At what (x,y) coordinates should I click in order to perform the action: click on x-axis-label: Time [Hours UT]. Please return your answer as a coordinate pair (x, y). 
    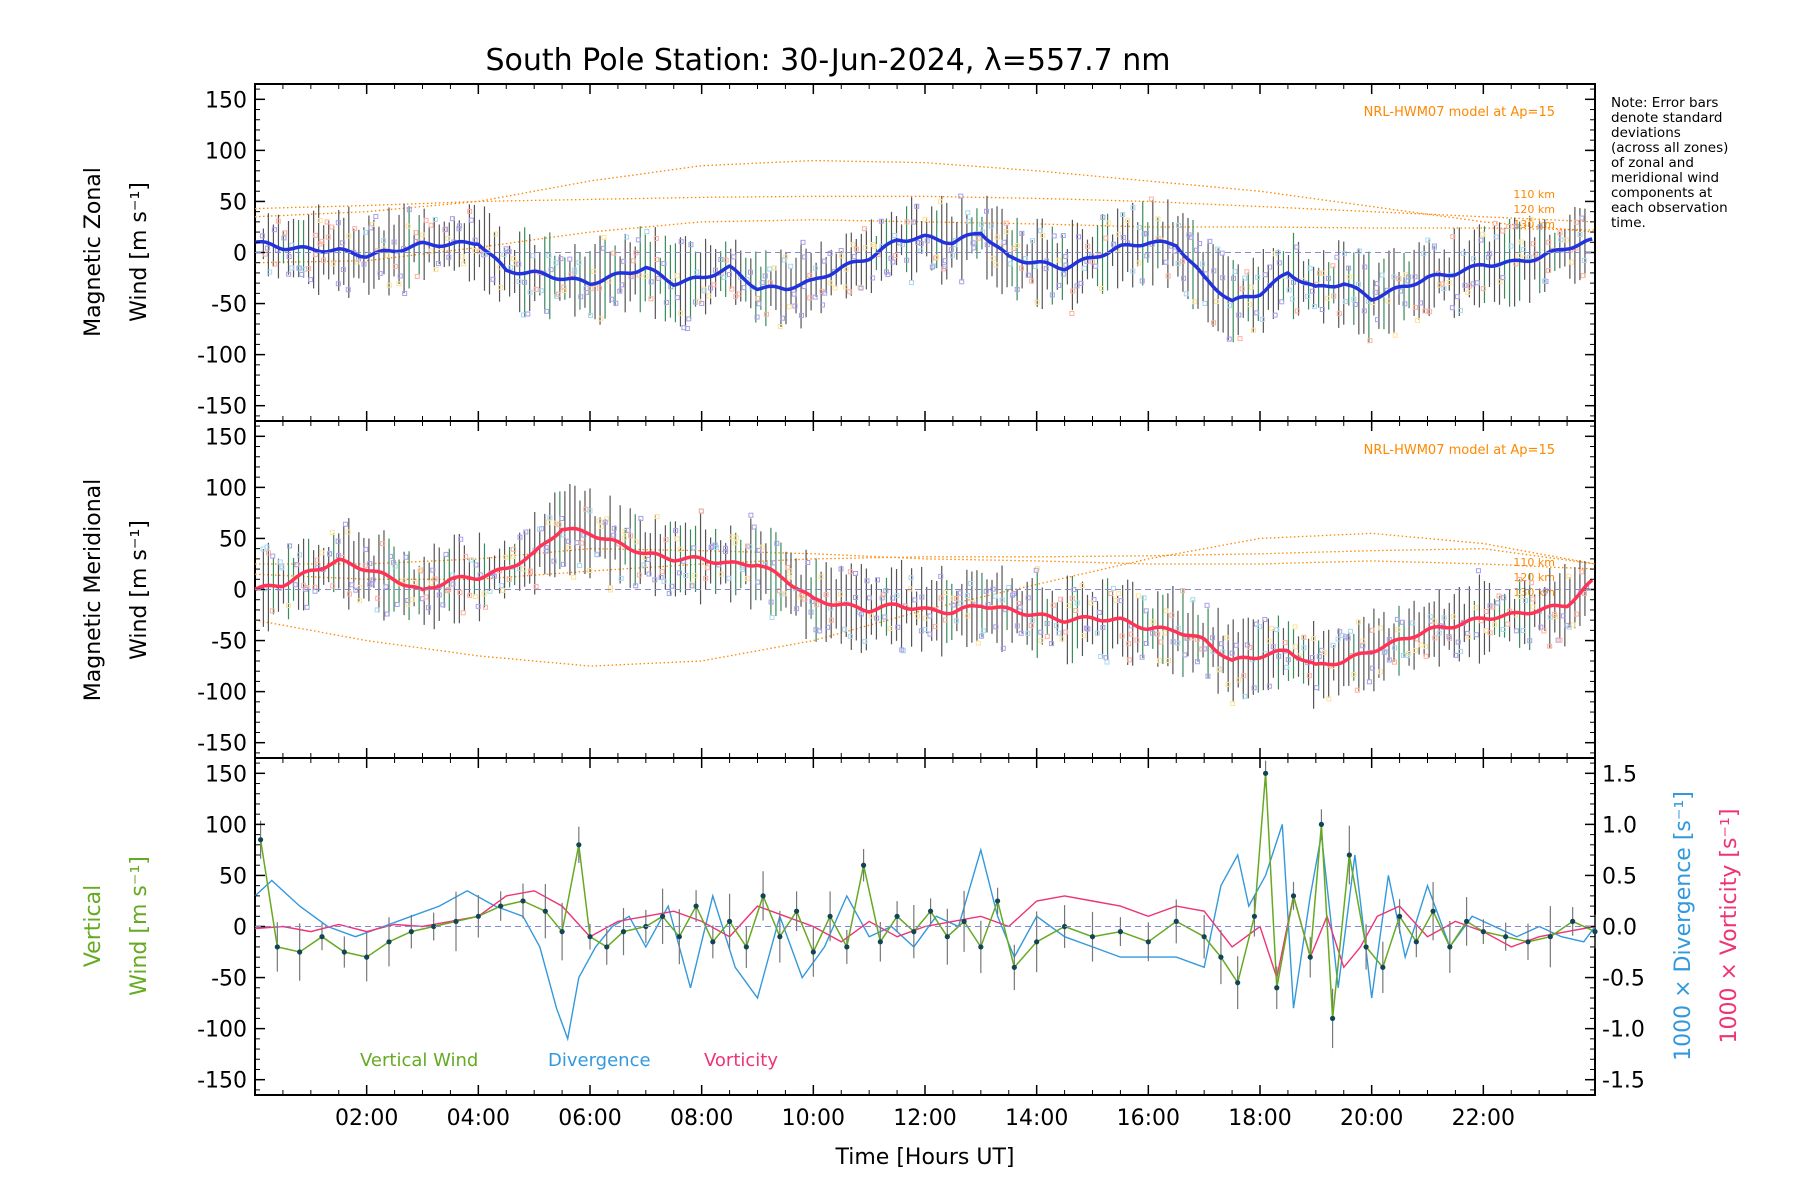
    Looking at the image, I should click on (925, 1157).